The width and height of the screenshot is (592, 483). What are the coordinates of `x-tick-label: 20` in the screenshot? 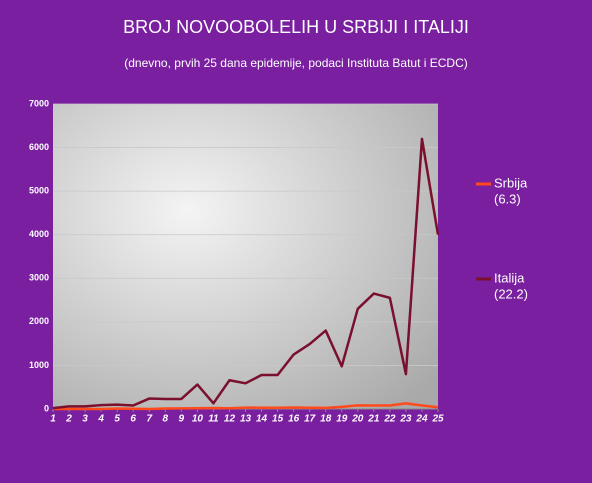 It's located at (357, 419).